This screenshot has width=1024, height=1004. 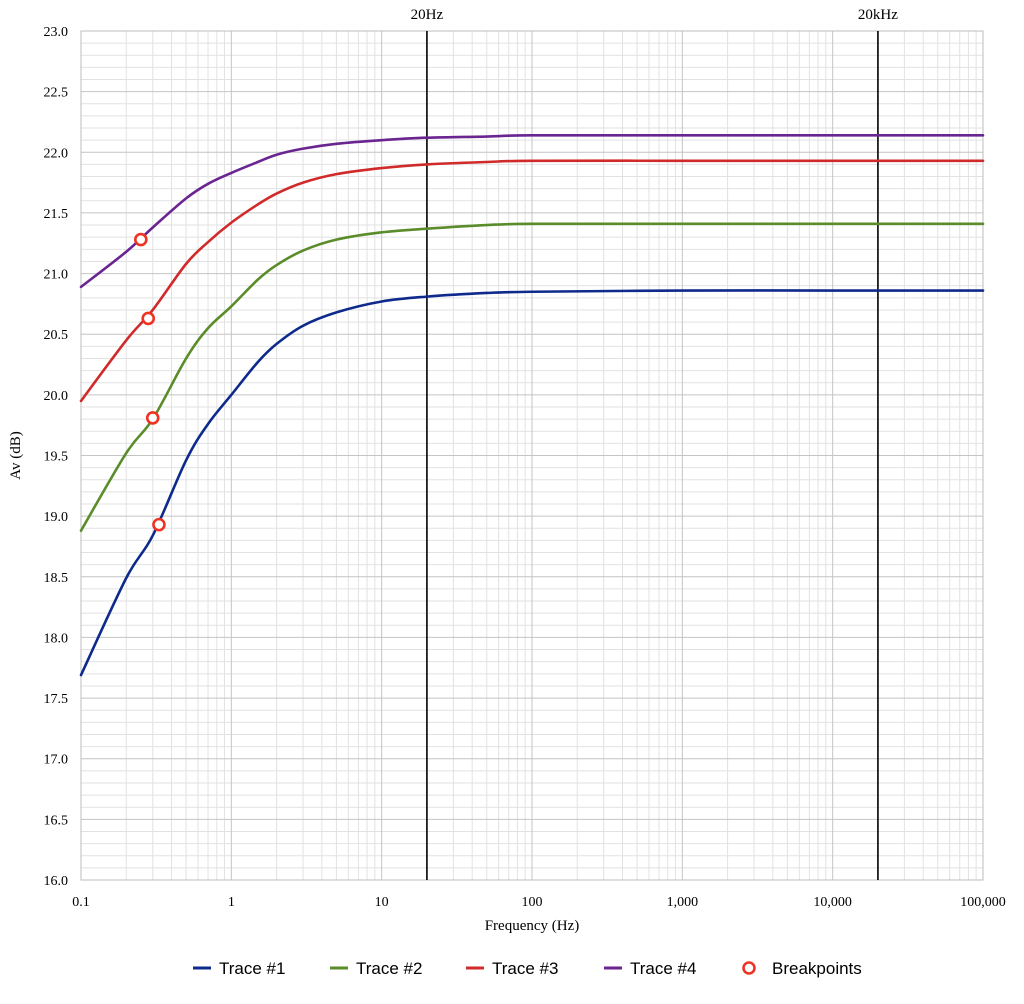 I want to click on x-tick-label: 1, so click(x=231, y=902).